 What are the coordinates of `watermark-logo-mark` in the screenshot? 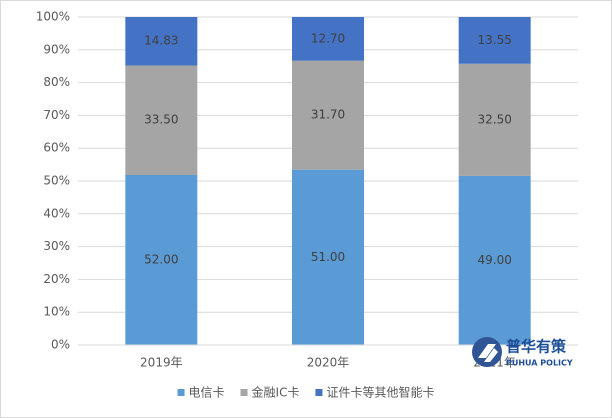 It's located at (488, 353).